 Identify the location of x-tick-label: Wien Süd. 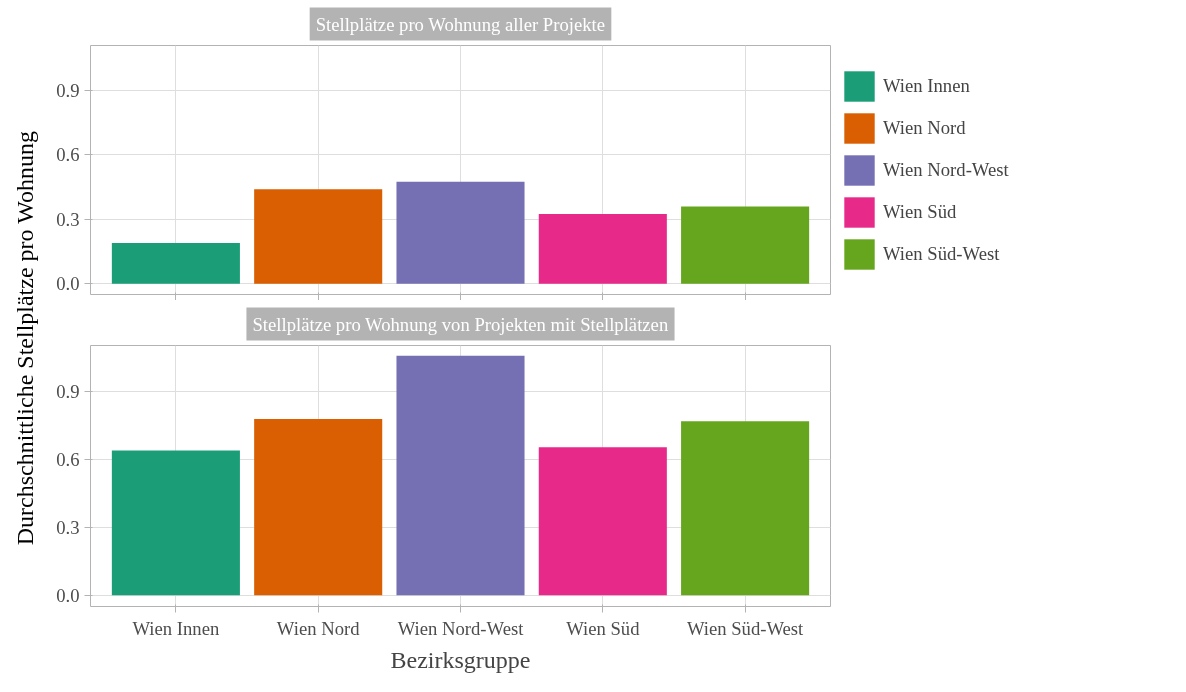
(603, 628).